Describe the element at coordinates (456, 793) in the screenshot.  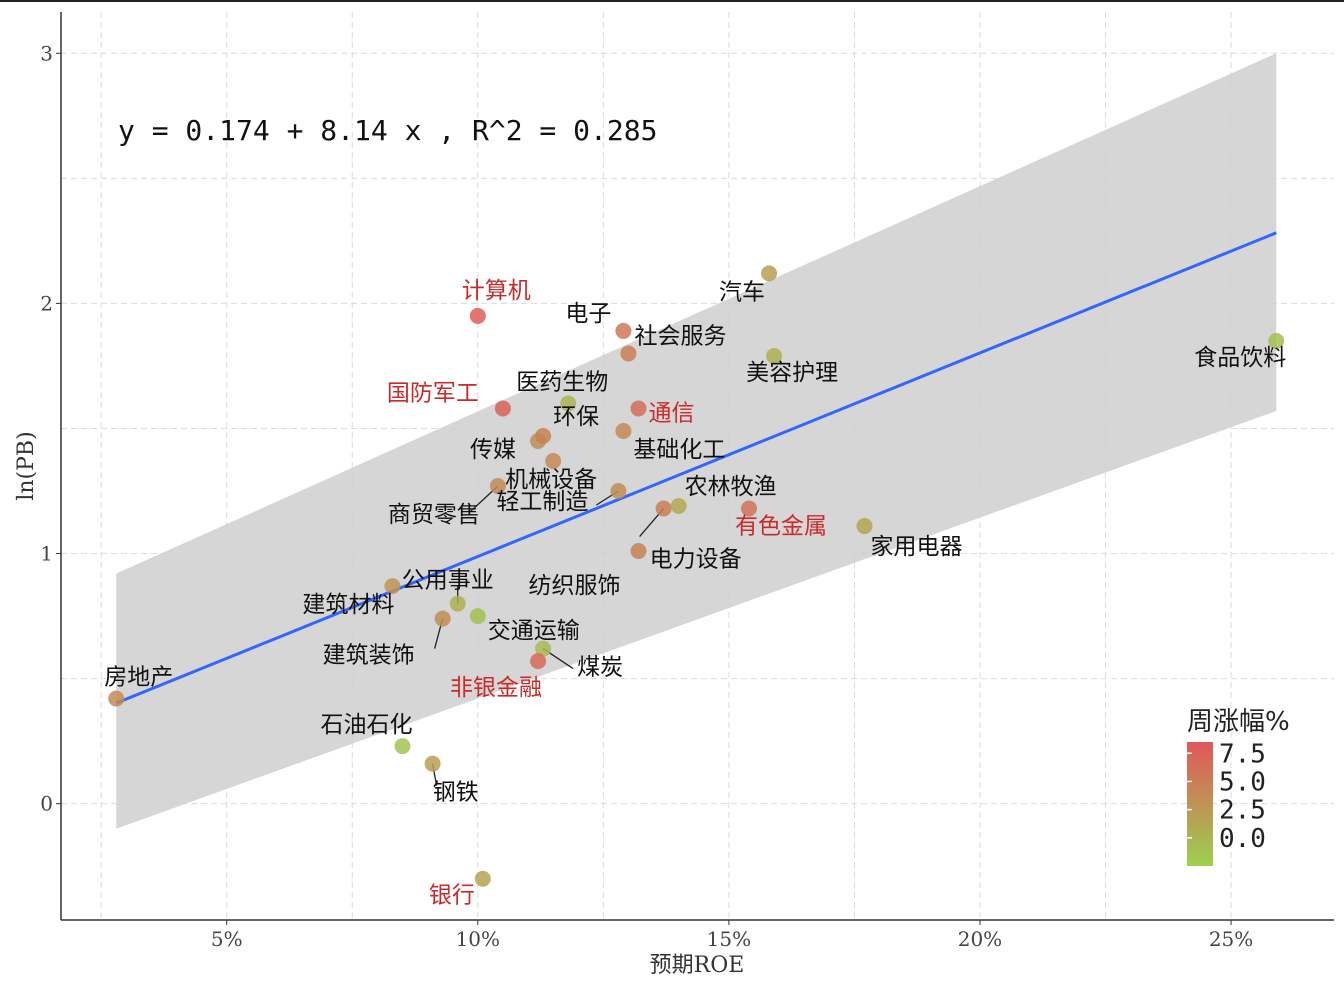
I see `point-label: 钢铁` at that location.